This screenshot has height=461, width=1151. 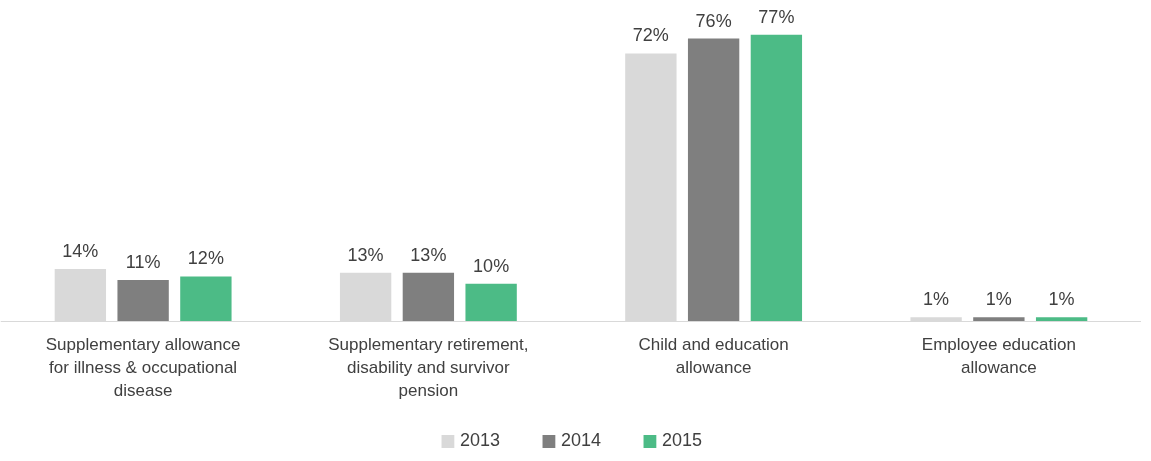 What do you see at coordinates (143, 262) in the screenshot?
I see `data-label: 11%` at bounding box center [143, 262].